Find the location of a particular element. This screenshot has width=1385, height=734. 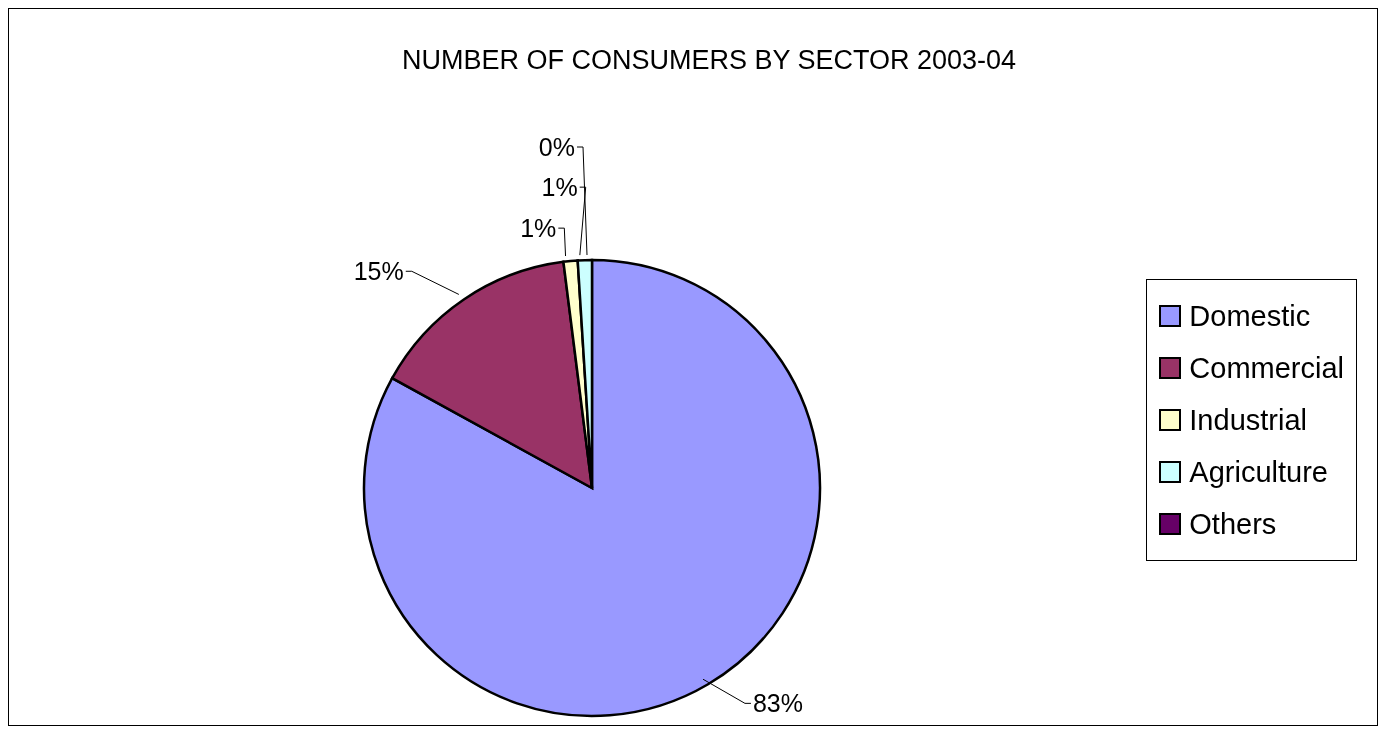

text: 0% is located at coordinates (556, 147).